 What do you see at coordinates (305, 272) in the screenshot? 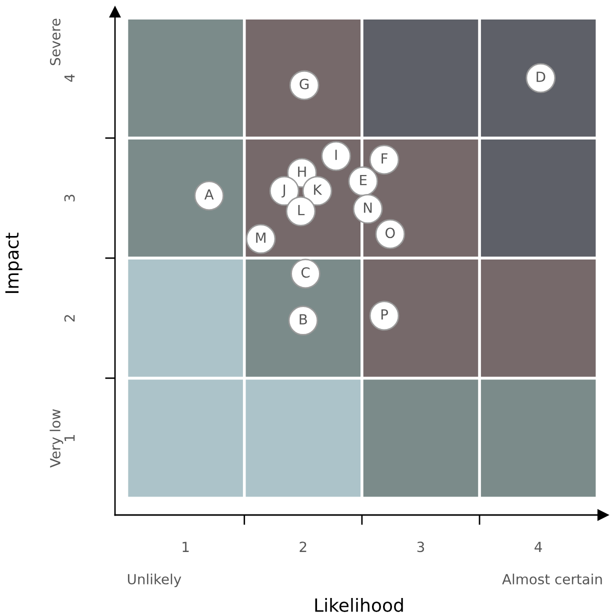
I see `data-label: C` at bounding box center [305, 272].